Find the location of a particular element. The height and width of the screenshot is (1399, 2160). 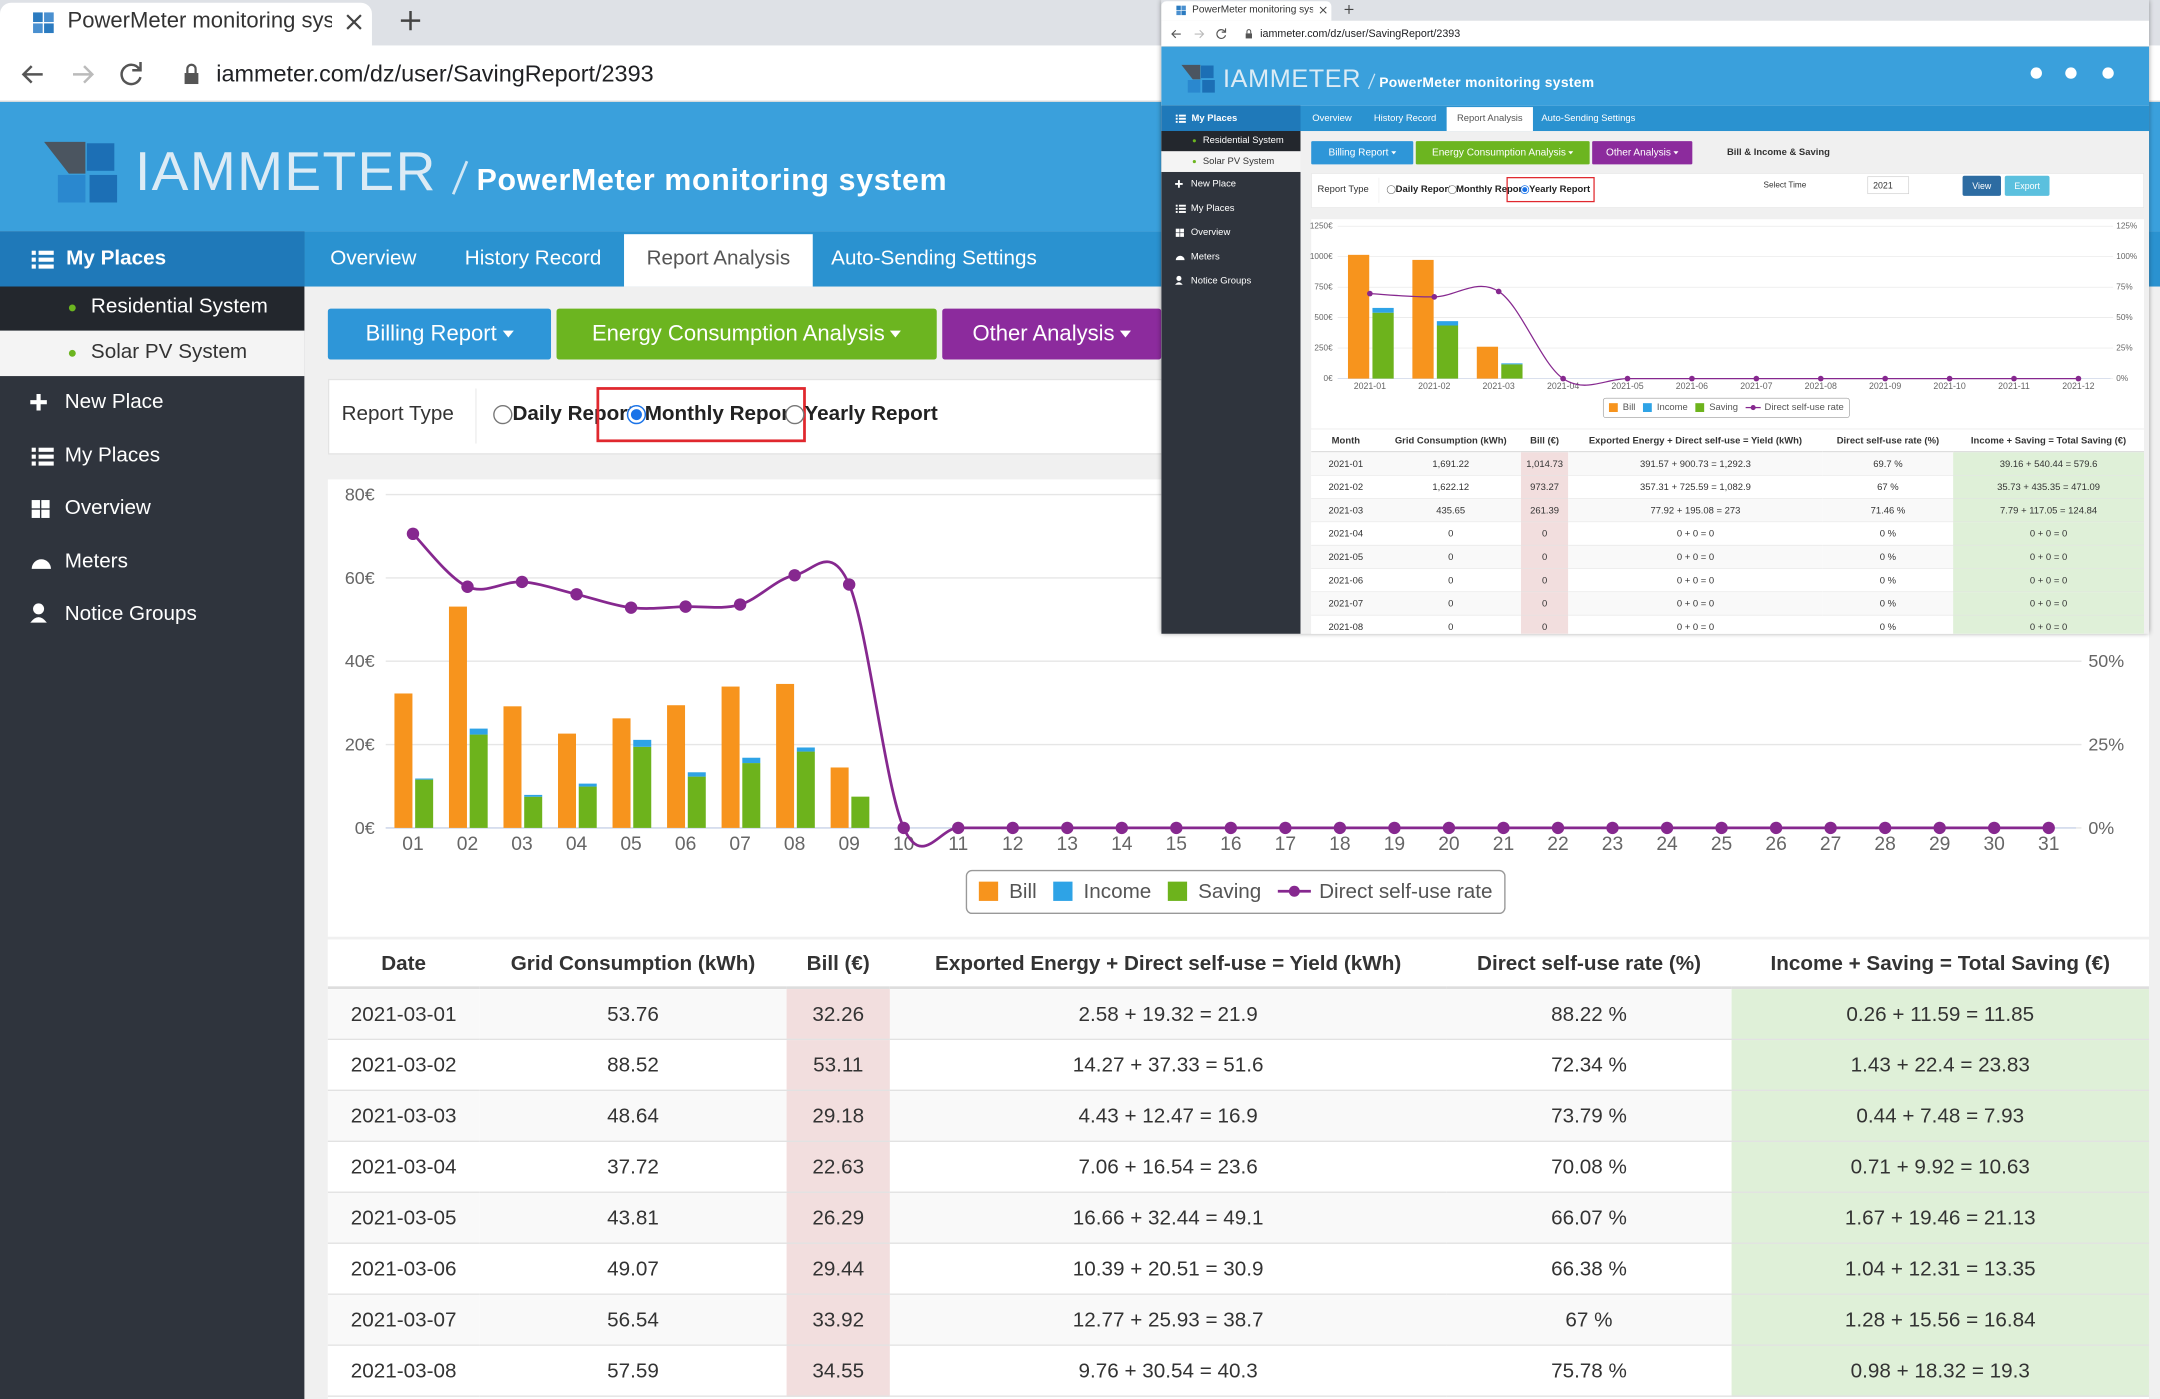

action-button: Export is located at coordinates (2027, 186).